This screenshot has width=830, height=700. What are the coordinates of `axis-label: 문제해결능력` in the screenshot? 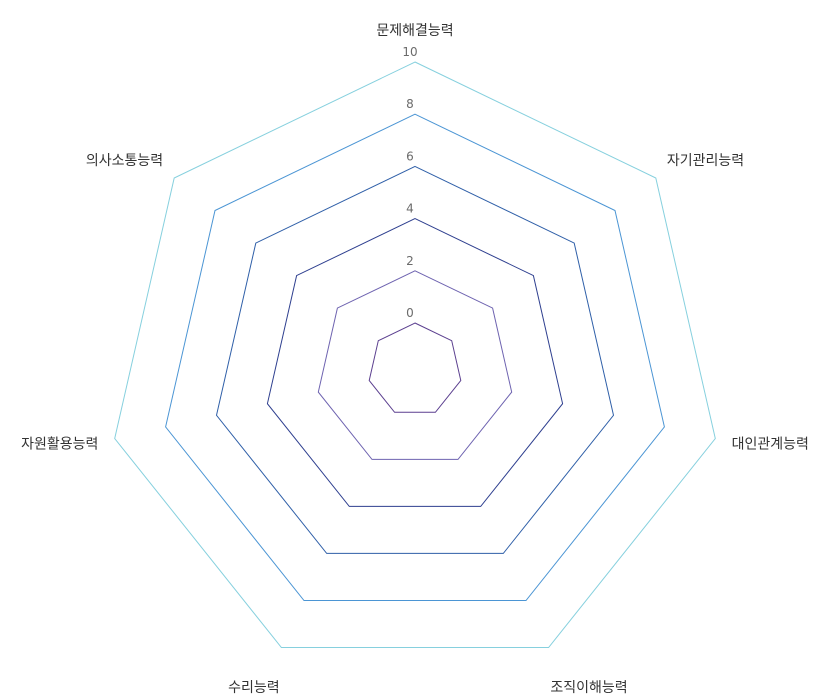 It's located at (414, 31).